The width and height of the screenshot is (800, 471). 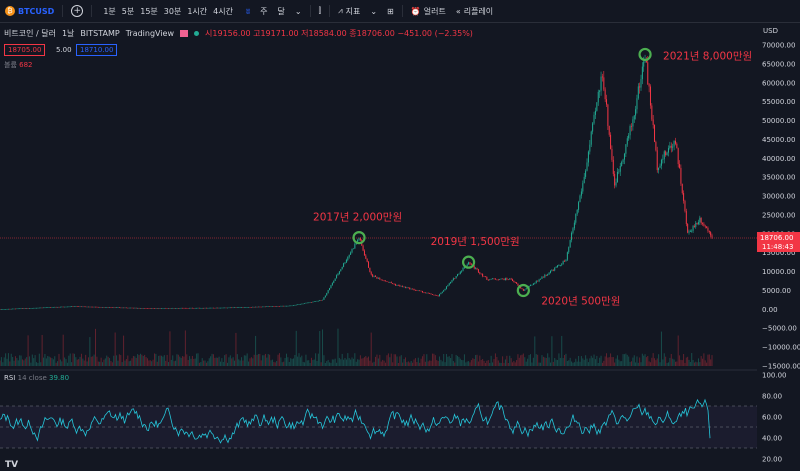 What do you see at coordinates (264, 11) in the screenshot?
I see `week-interval: 주` at bounding box center [264, 11].